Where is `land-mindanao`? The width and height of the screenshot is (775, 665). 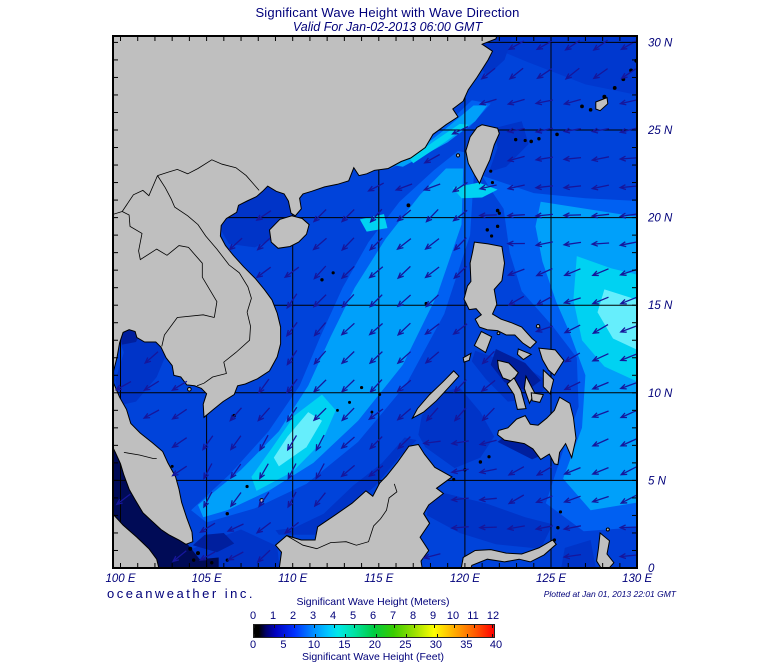
land-mindanao is located at coordinates (537, 431).